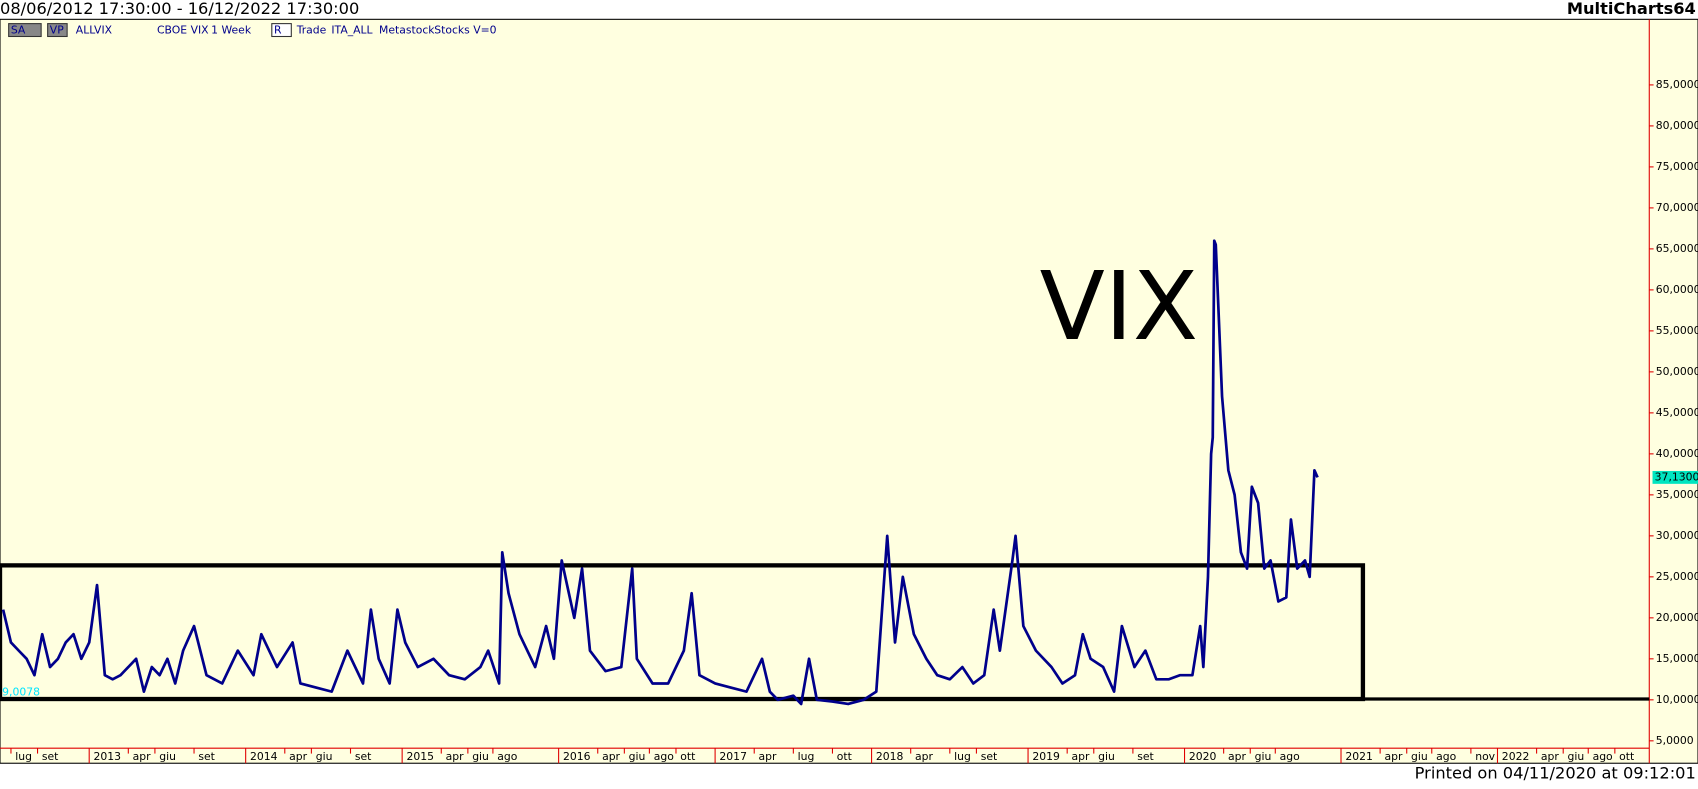  I want to click on y-tick-label: 15,0000, so click(1677, 658).